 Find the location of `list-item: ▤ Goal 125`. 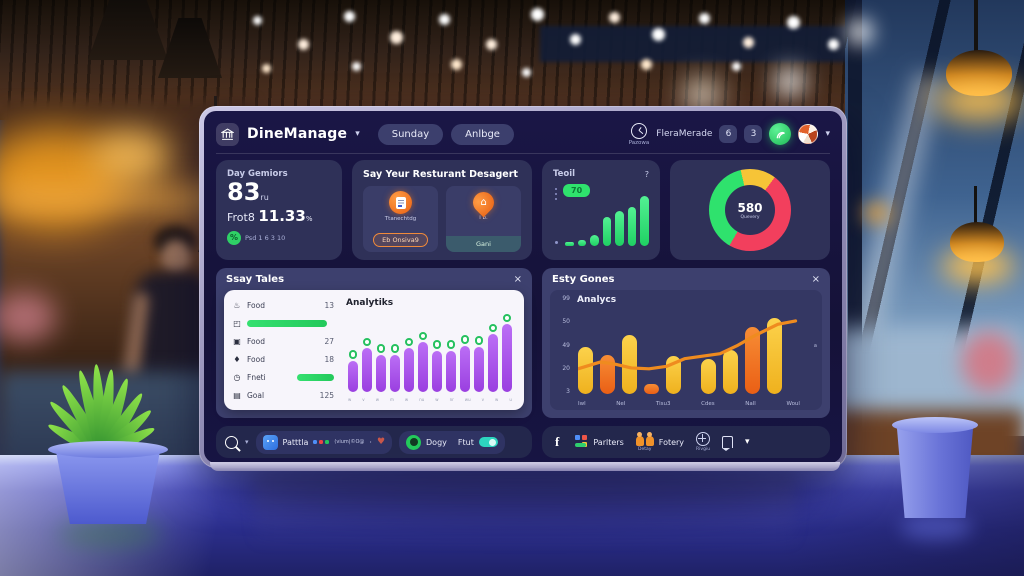

list-item: ▤ Goal 125 is located at coordinates (283, 395).